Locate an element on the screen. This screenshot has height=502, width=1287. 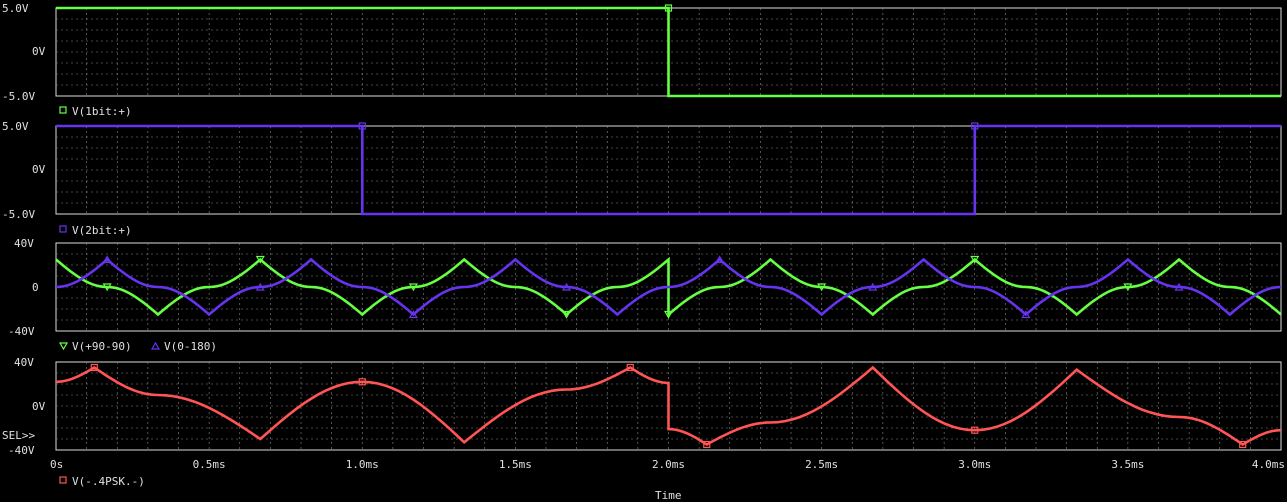
legend-label: V(1bit:+) is located at coordinates (102, 111).